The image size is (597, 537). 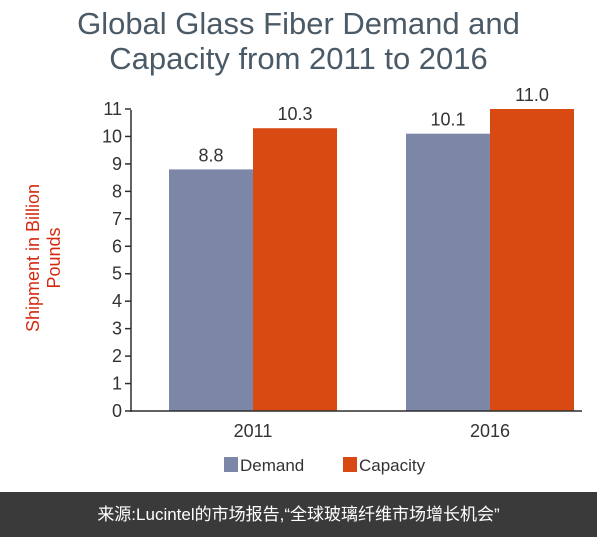 What do you see at coordinates (112, 136) in the screenshot?
I see `y-tick-label: 10` at bounding box center [112, 136].